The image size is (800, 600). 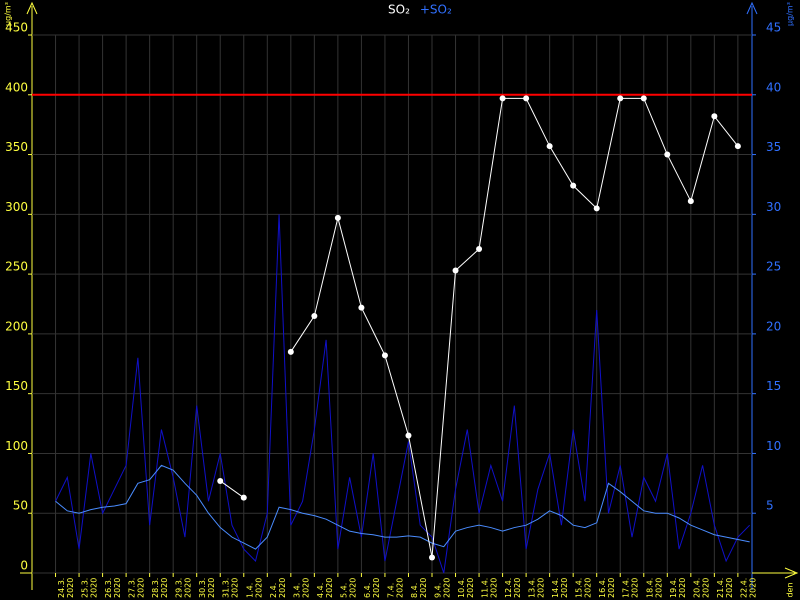 I want to click on y-tick-label: 300, so click(x=16, y=207).